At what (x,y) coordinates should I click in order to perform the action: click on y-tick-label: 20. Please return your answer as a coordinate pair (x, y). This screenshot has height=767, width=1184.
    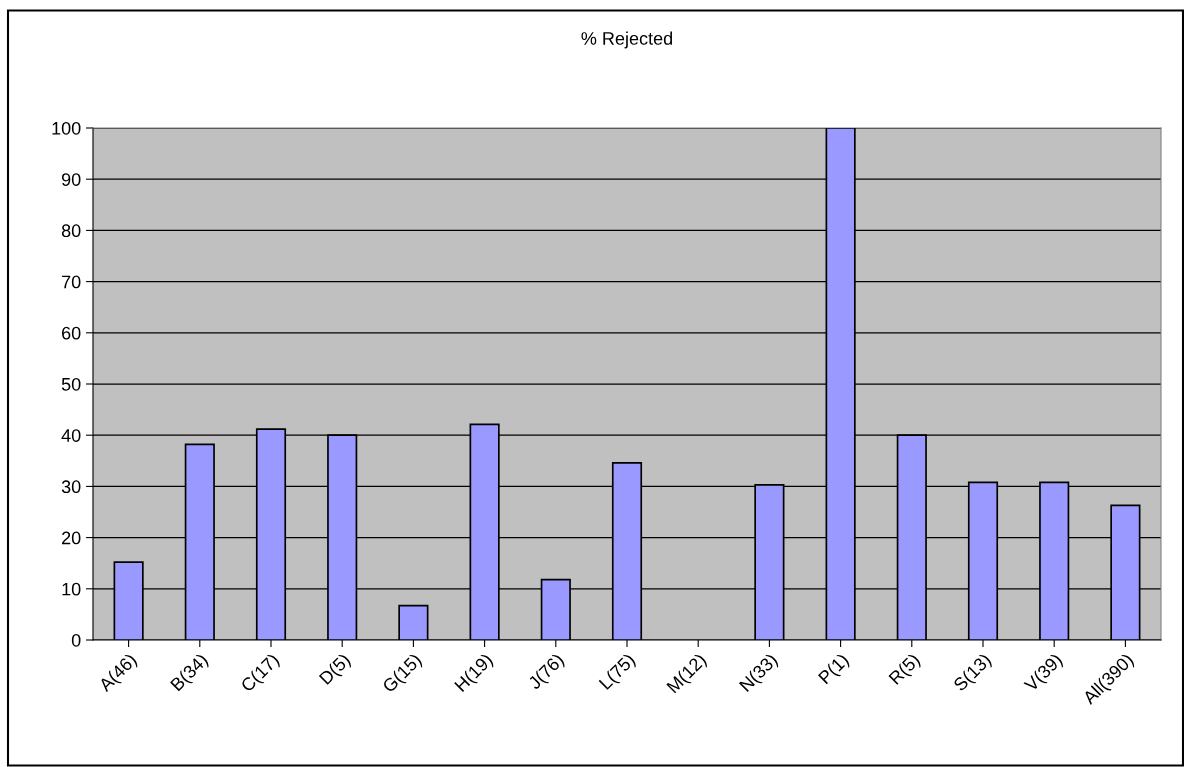
    Looking at the image, I should click on (71, 538).